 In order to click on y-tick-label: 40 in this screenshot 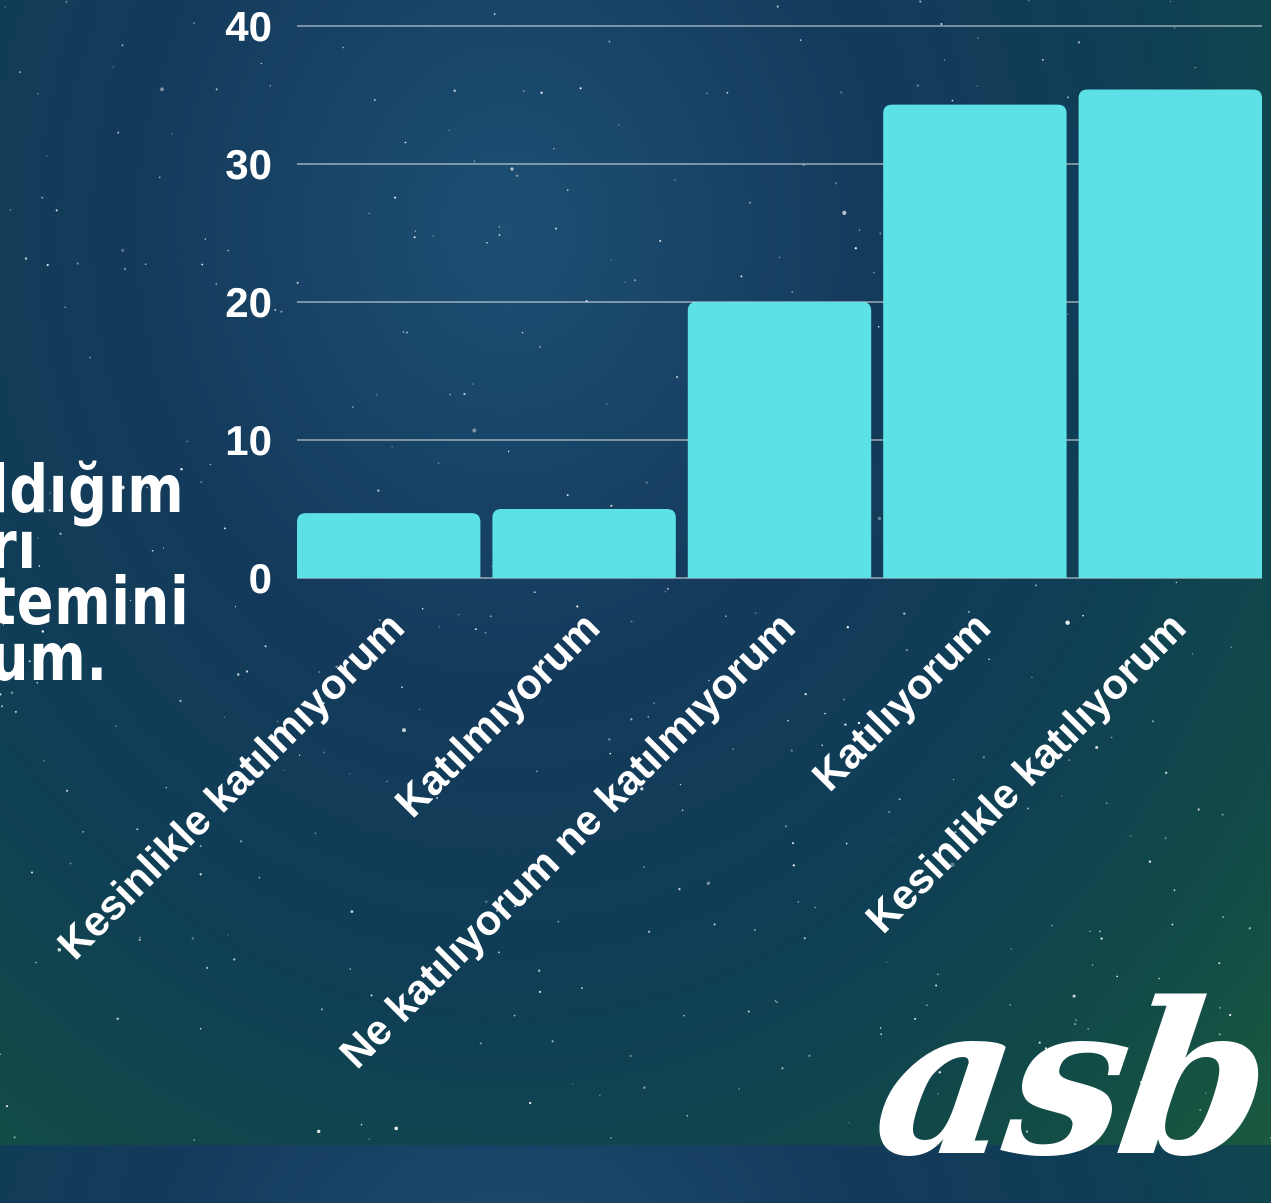, I will do `click(248, 26)`.